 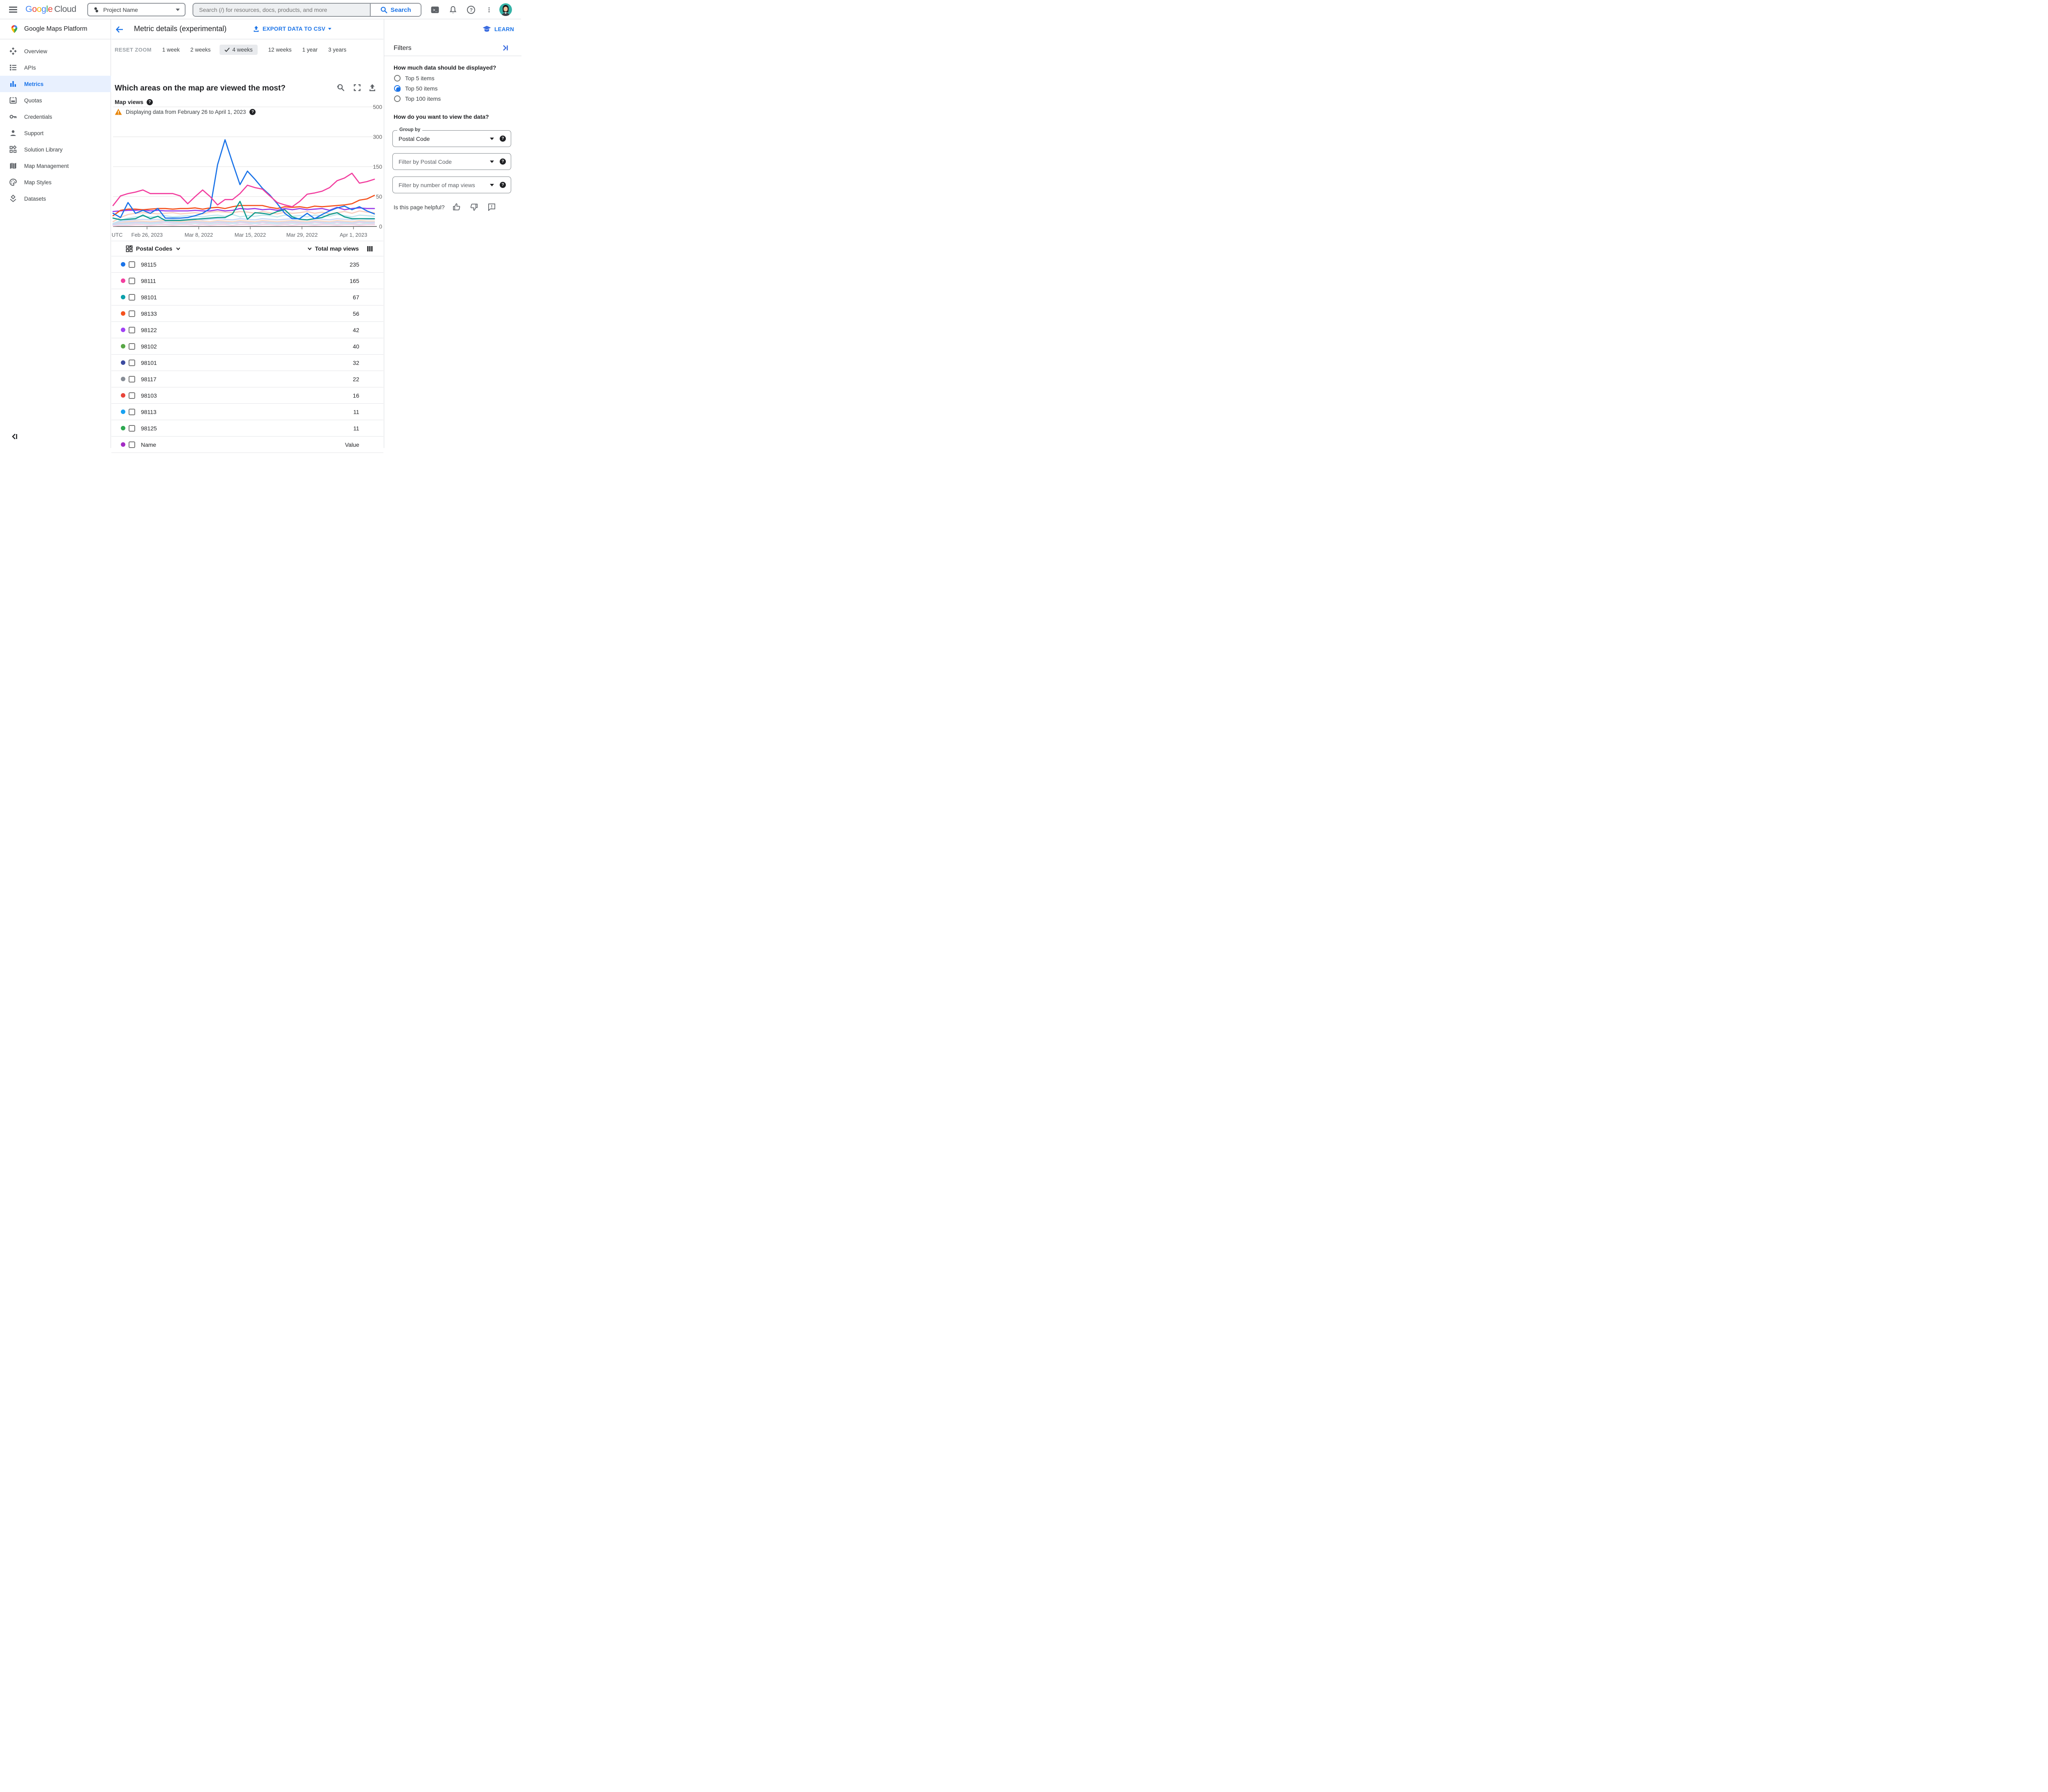 What do you see at coordinates (451, 161) in the screenshot?
I see `filter-postal-code-select: Filter by Postal Code ?` at bounding box center [451, 161].